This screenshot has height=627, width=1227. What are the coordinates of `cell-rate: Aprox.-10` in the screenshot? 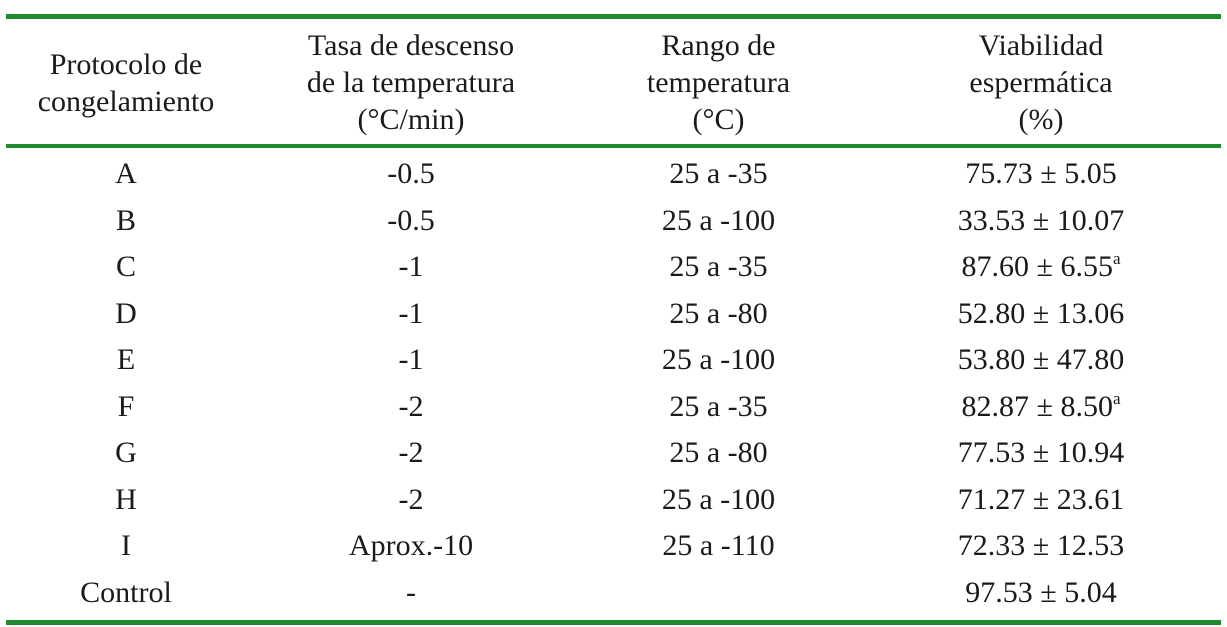 It's located at (411, 546).